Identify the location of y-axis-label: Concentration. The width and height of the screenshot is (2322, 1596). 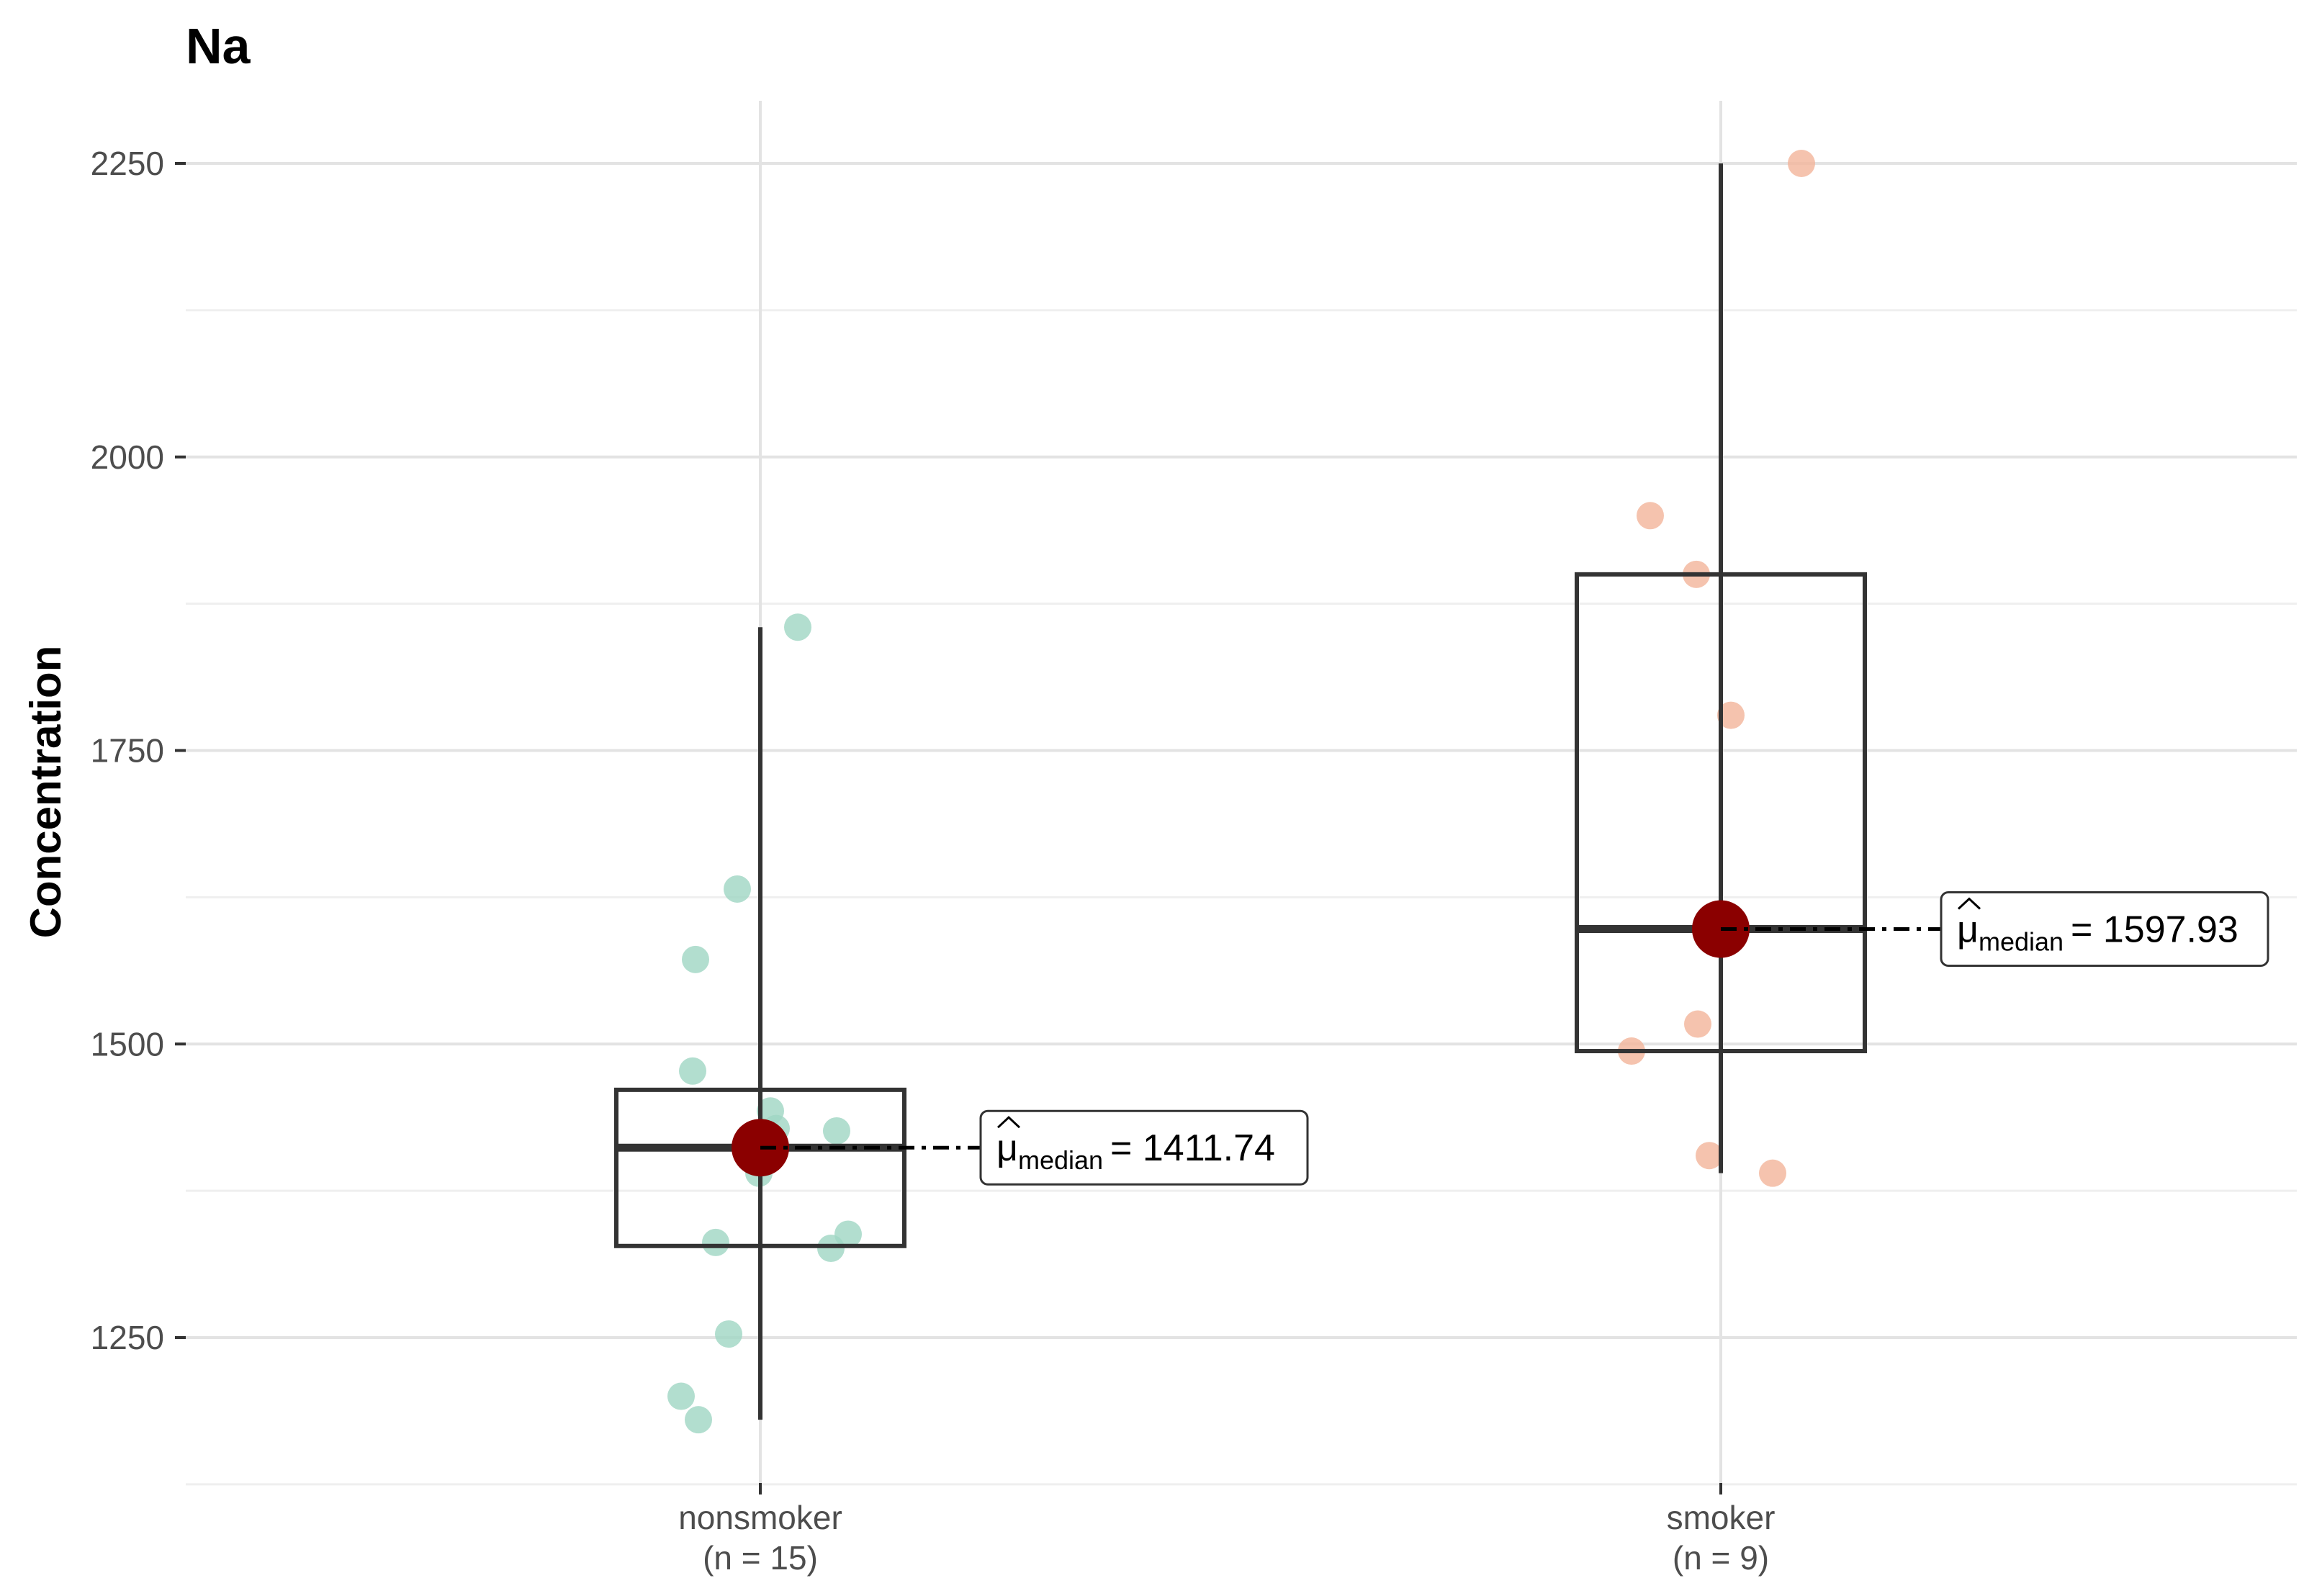
(46, 792).